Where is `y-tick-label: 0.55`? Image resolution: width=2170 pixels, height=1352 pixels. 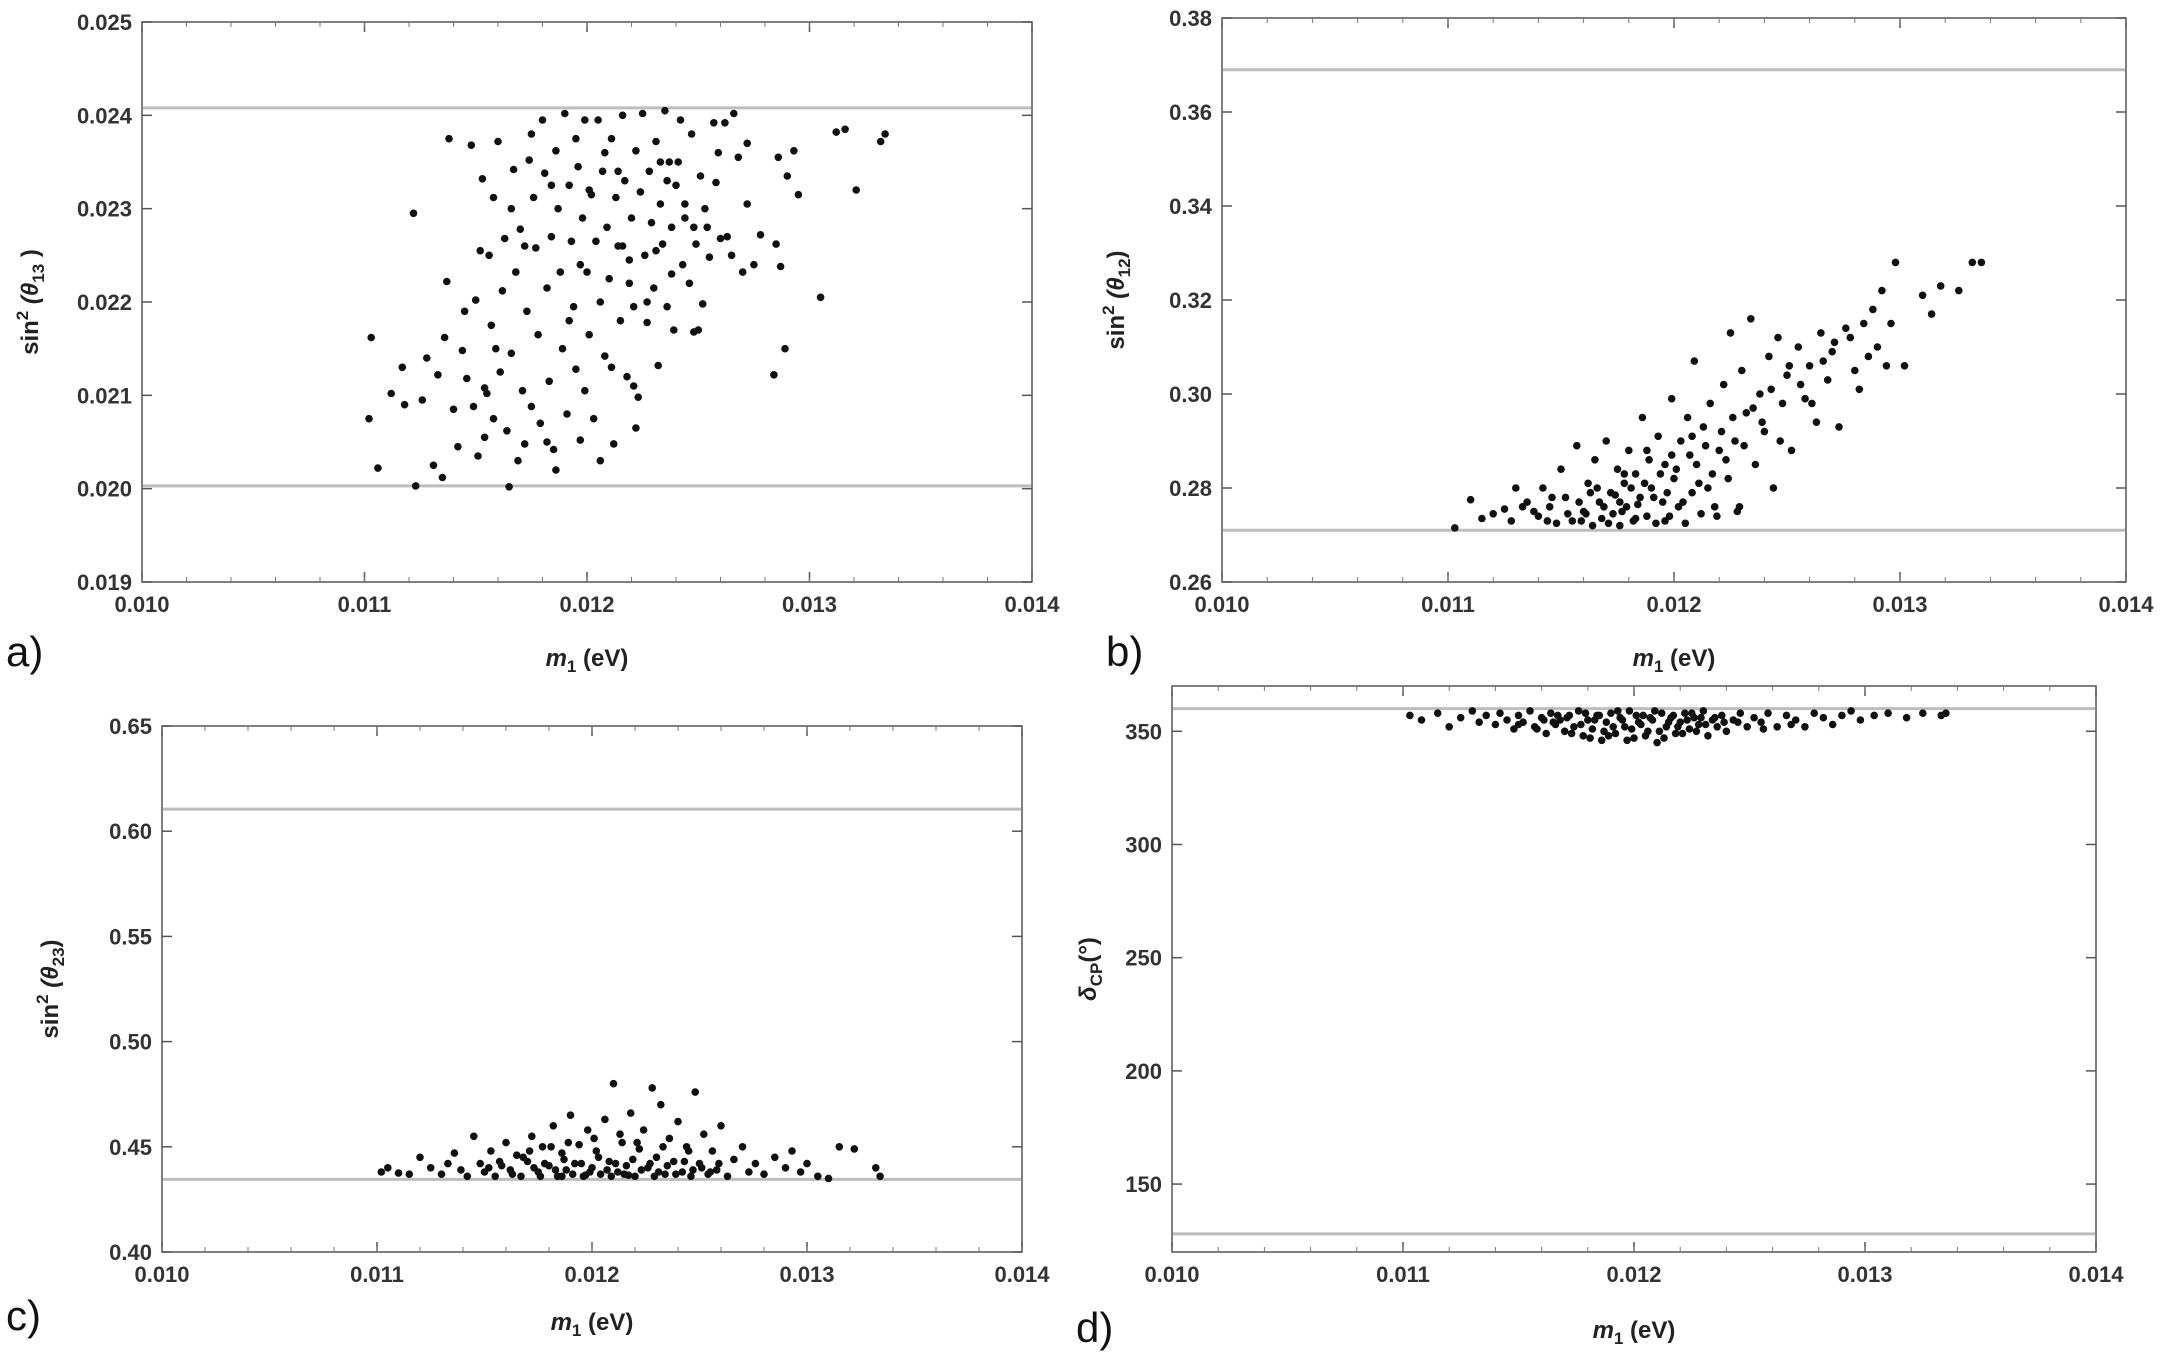 y-tick-label: 0.55 is located at coordinates (130, 936).